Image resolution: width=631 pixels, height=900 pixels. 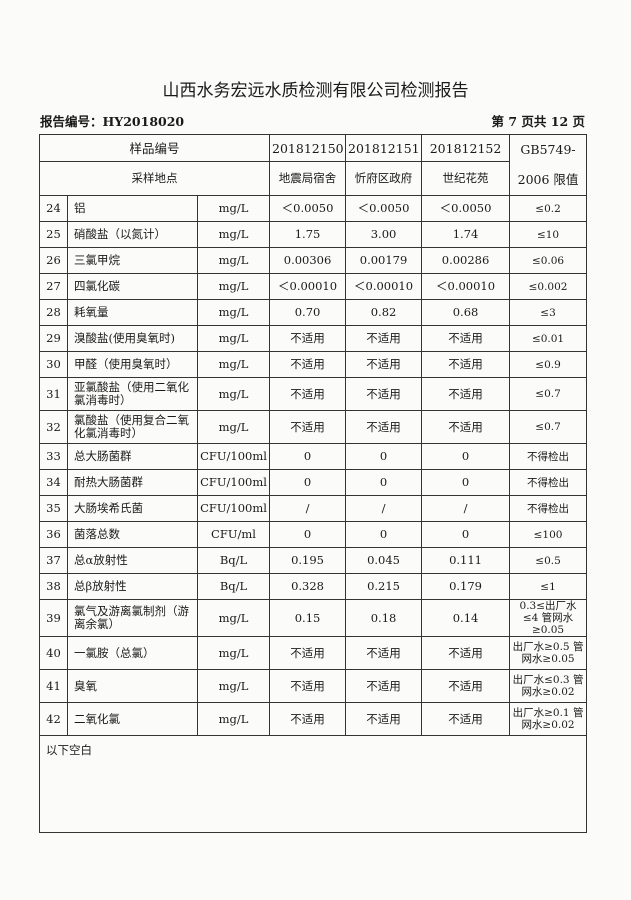 I want to click on sample-no: 201812150, so click(x=308, y=148).